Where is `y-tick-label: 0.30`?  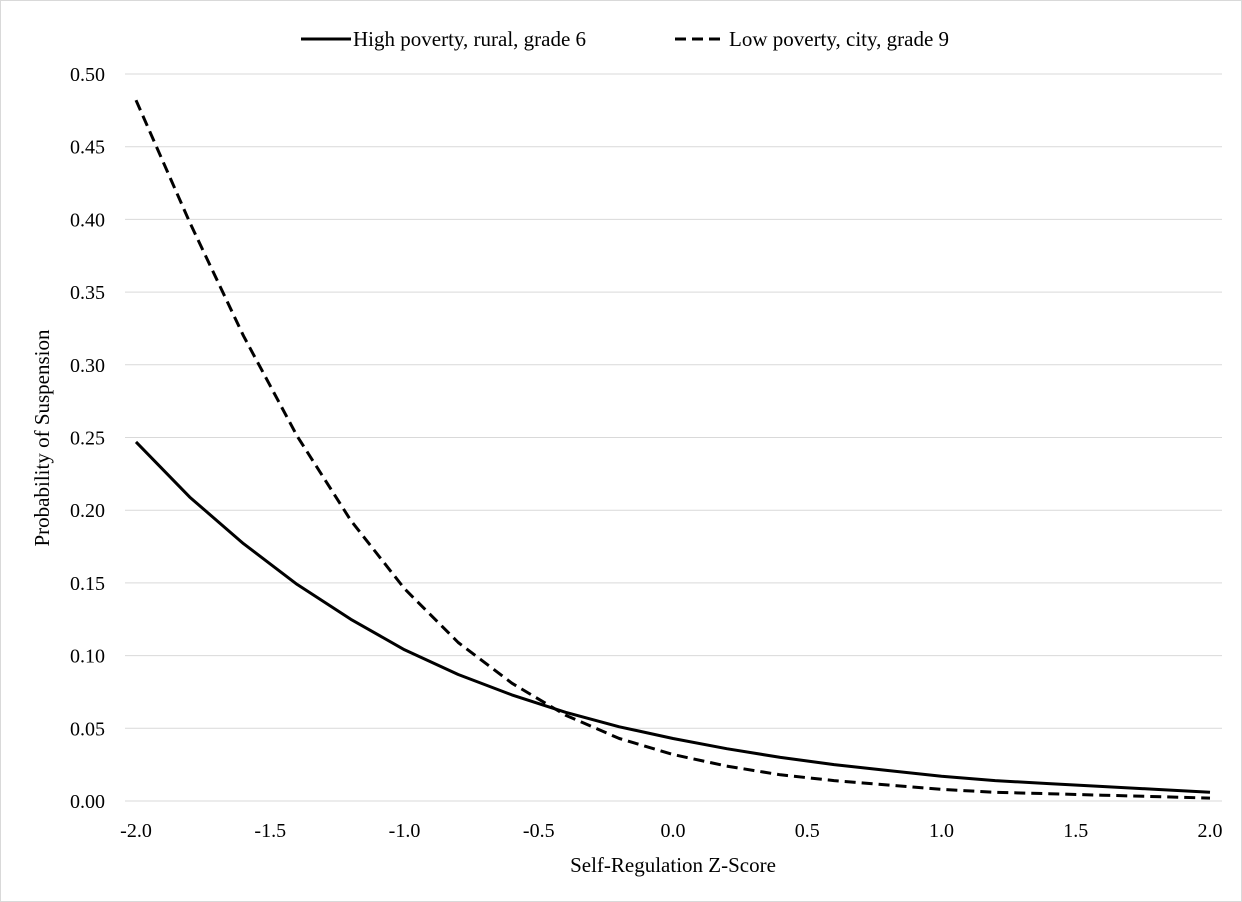
y-tick-label: 0.30 is located at coordinates (87, 366).